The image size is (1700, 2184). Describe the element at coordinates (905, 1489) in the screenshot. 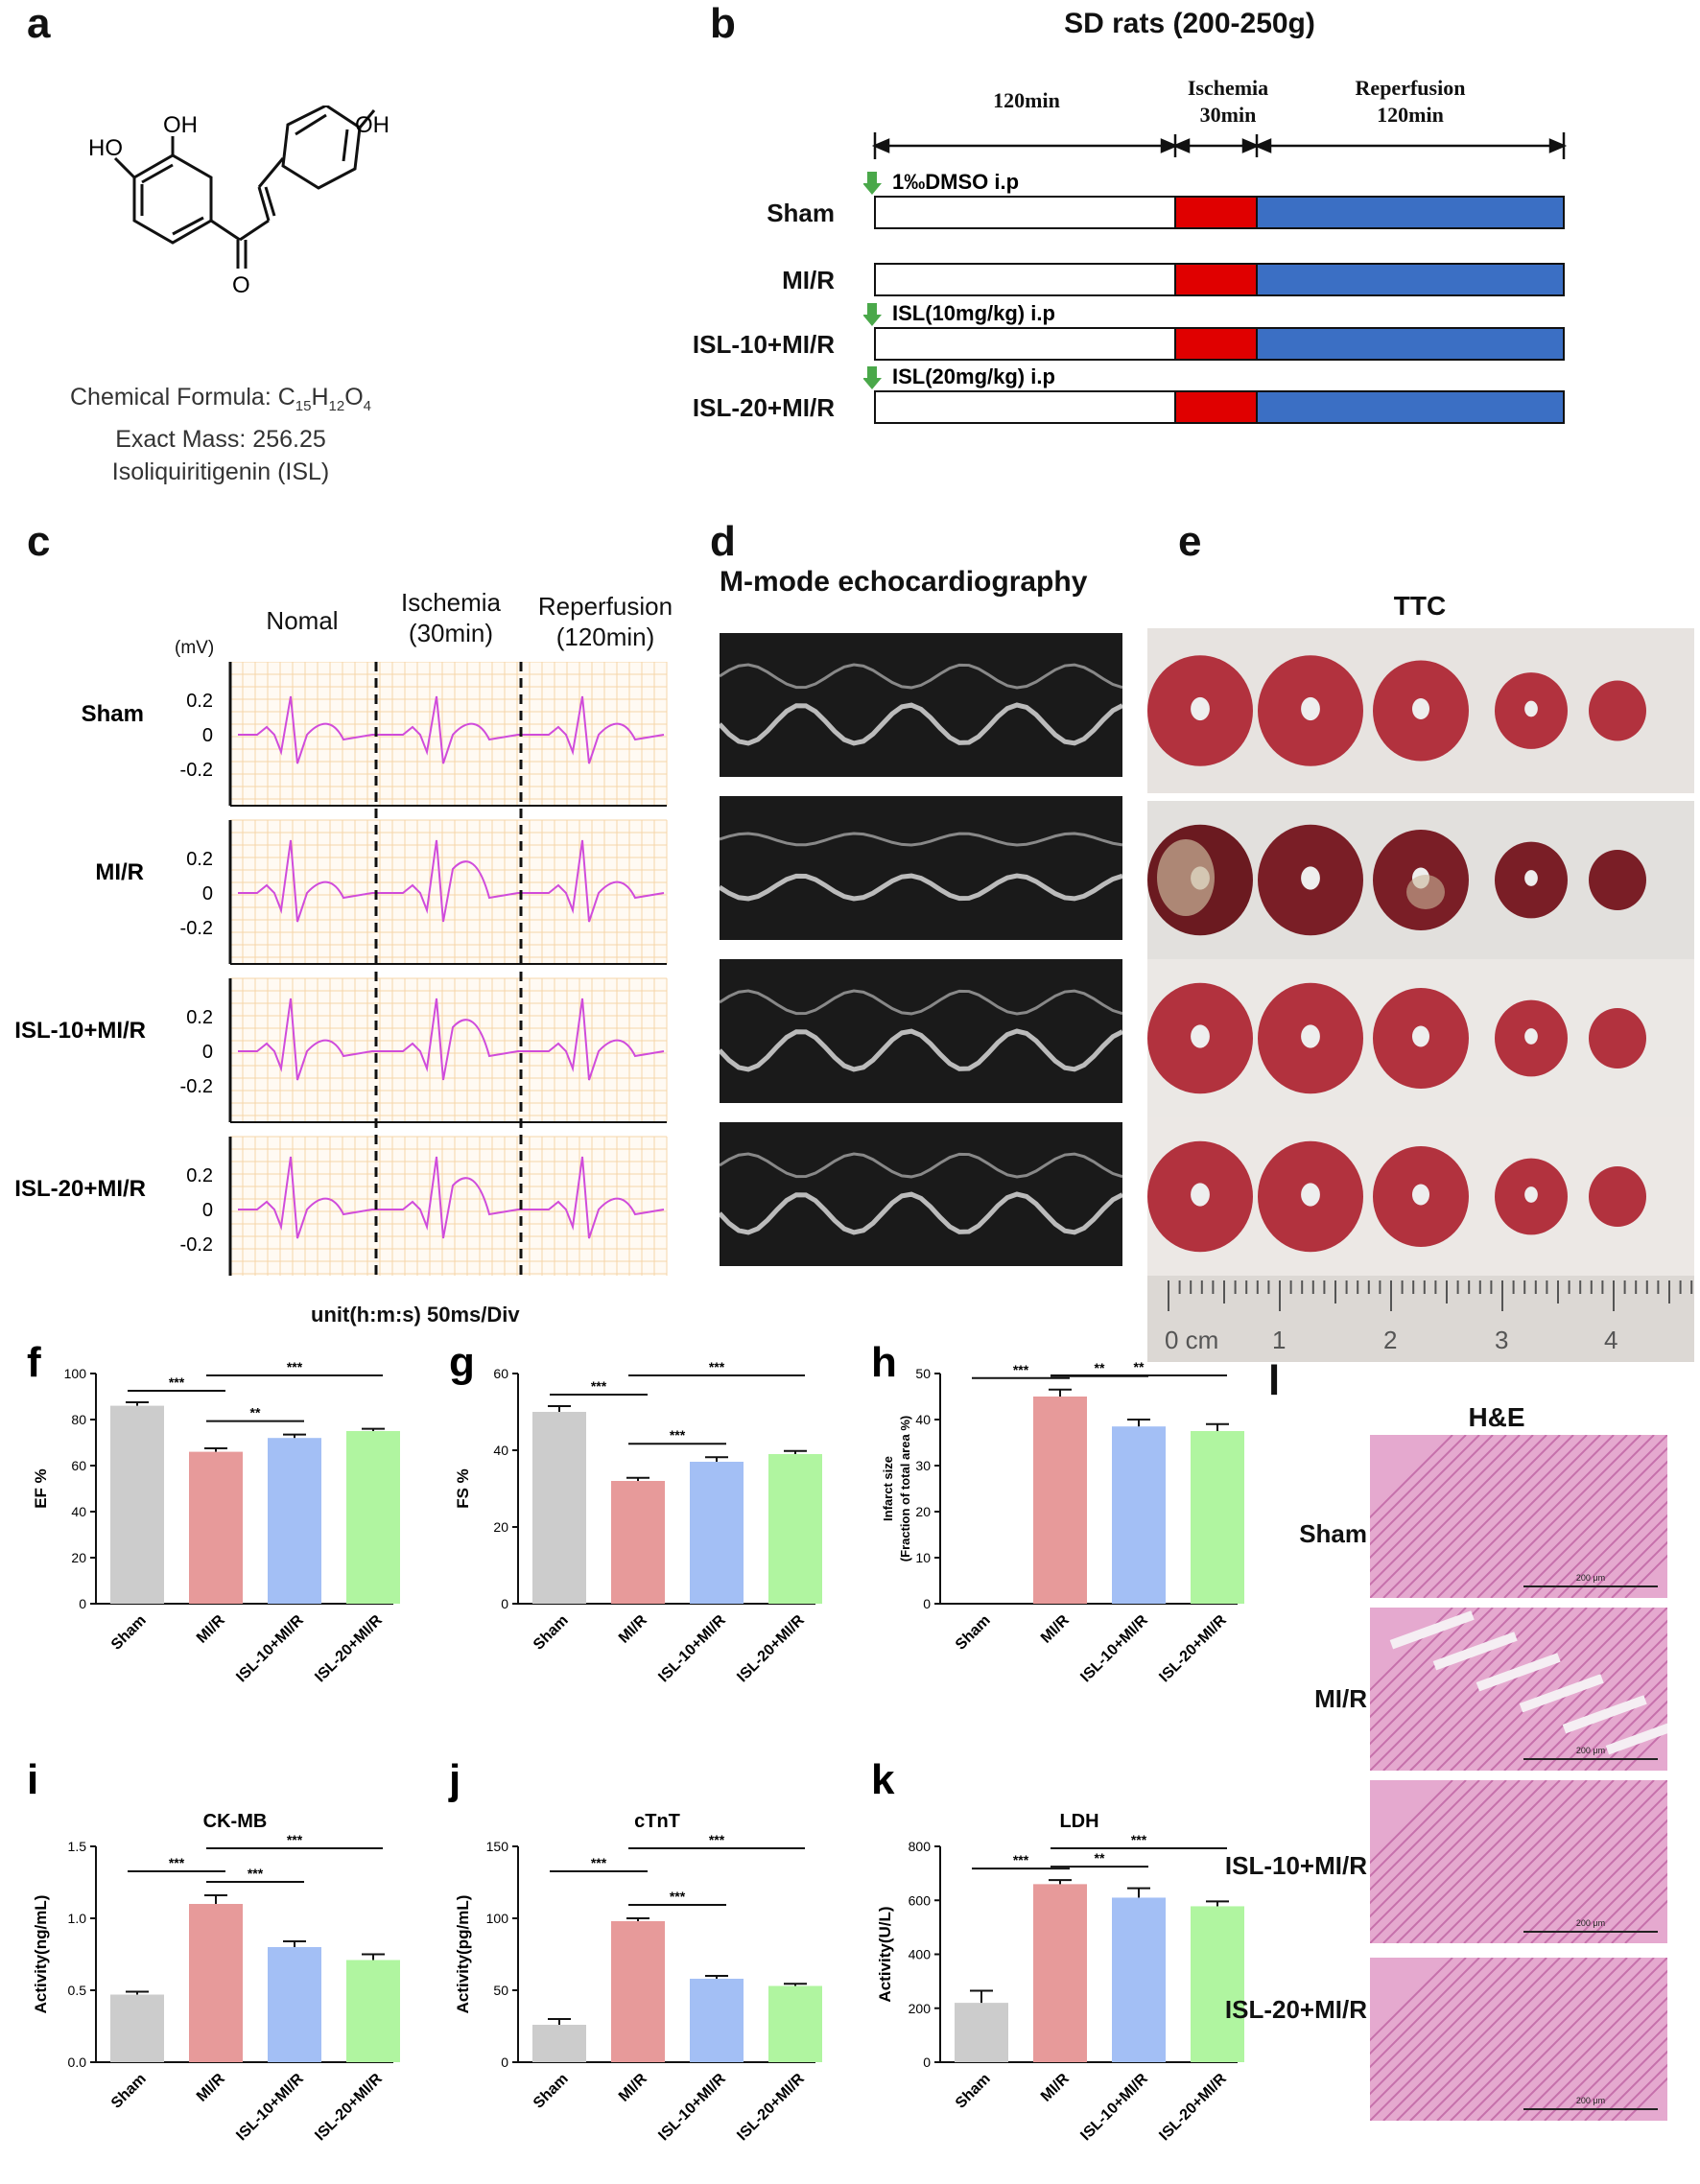

I see `y-axis-label-2: (Fraction of total area %)` at that location.